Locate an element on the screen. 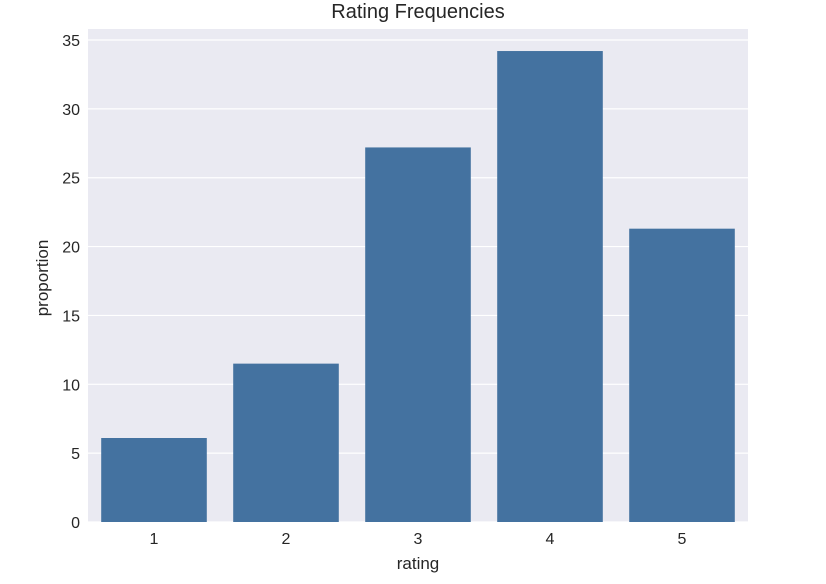 Image resolution: width=826 pixels, height=584 pixels. x-tick-label: 2 is located at coordinates (286, 539).